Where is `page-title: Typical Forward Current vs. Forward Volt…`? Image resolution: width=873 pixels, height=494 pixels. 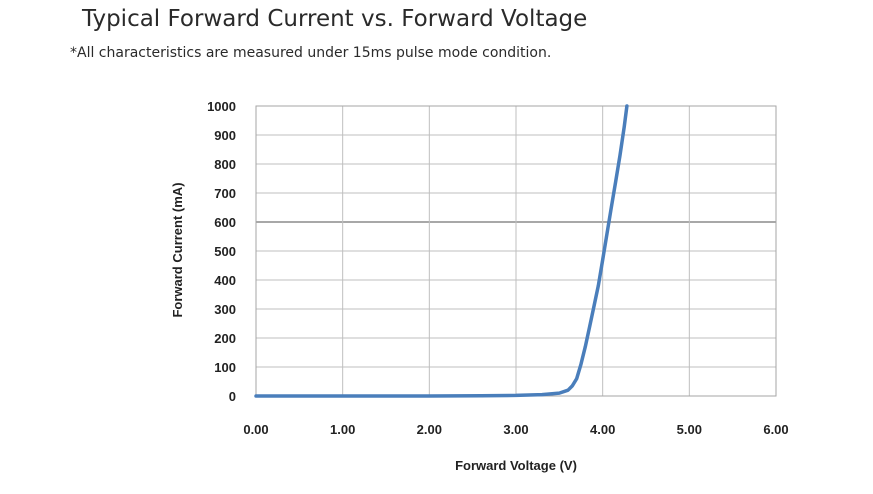 page-title: Typical Forward Current vs. Forward Volt… is located at coordinates (335, 19).